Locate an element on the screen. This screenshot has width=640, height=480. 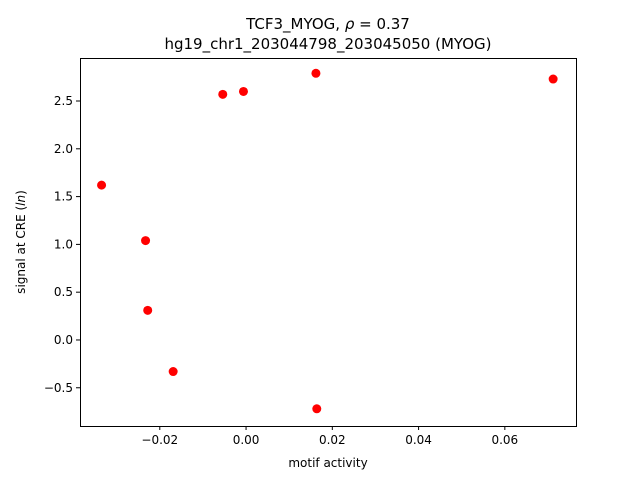
y-tick-label: 0.5 is located at coordinates (63, 292).